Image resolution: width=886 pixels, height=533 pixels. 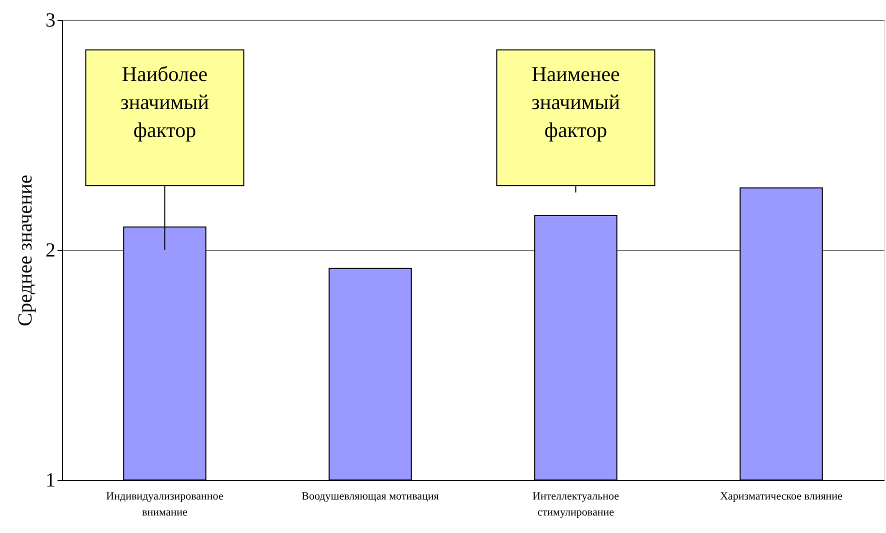 I want to click on y-tick-label: 2, so click(x=51, y=251).